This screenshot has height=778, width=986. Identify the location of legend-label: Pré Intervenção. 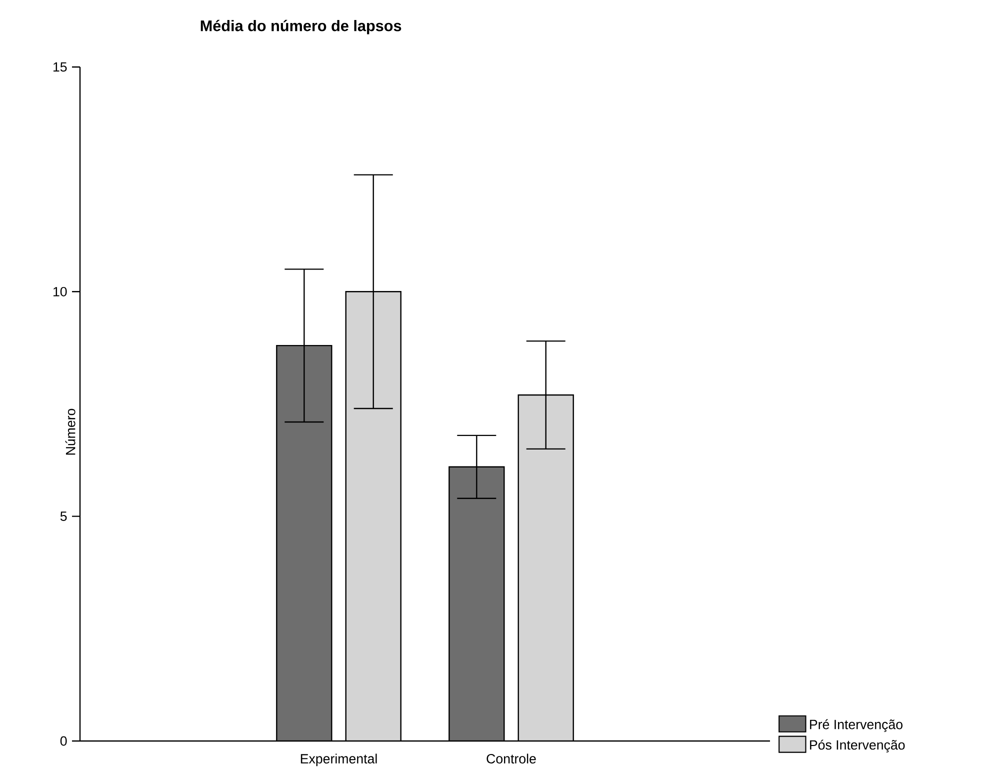
(856, 725).